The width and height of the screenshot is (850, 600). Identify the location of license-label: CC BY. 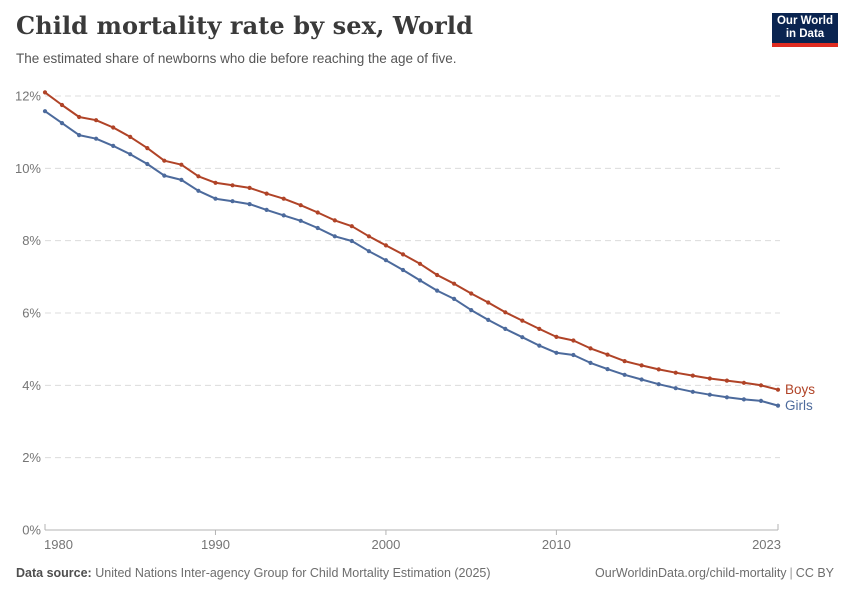
(814, 573).